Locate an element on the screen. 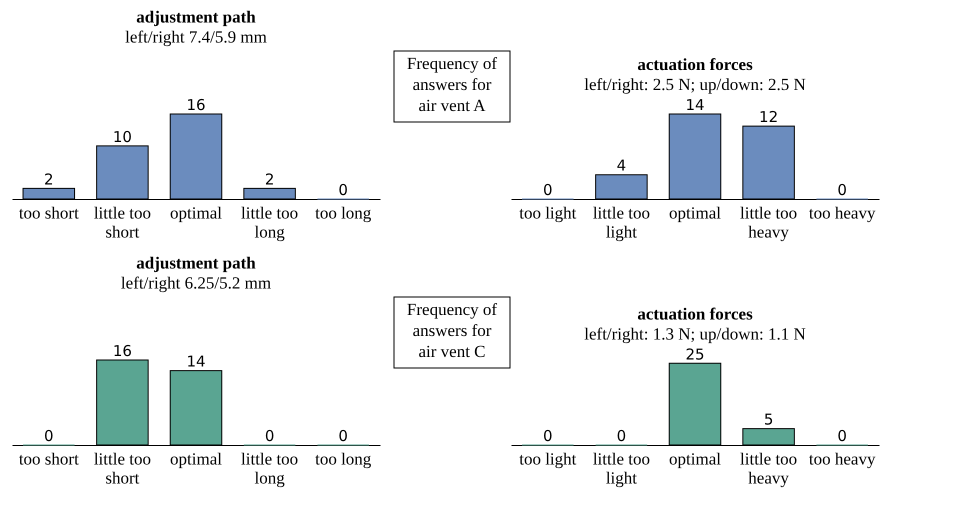 This screenshot has width=959, height=515. data-label: 25 is located at coordinates (695, 354).